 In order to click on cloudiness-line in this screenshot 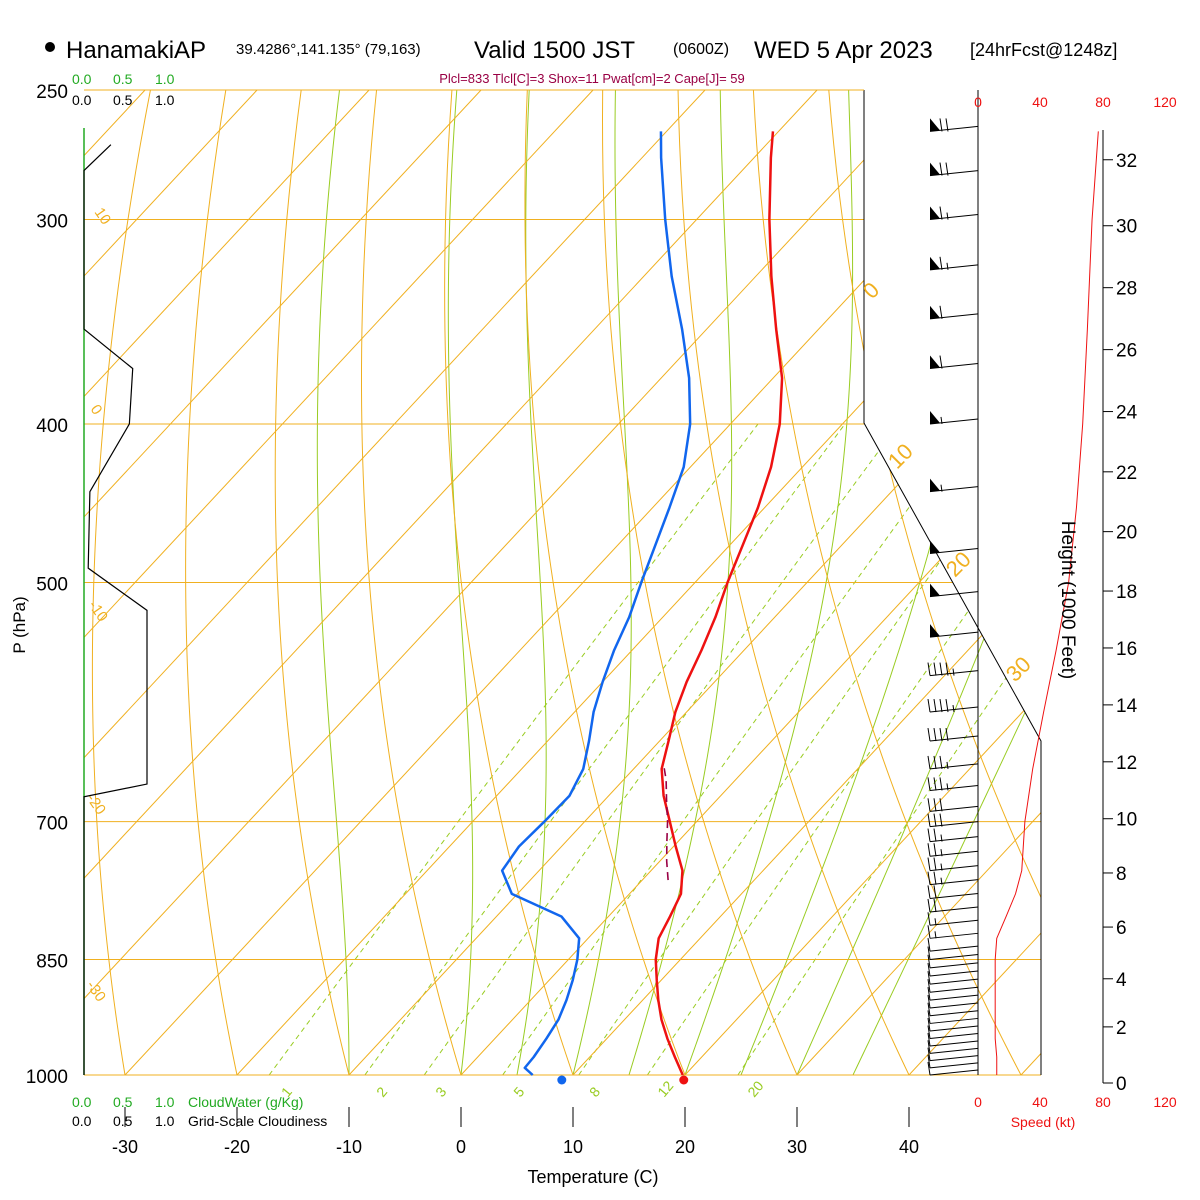, I will do `click(115, 609)`.